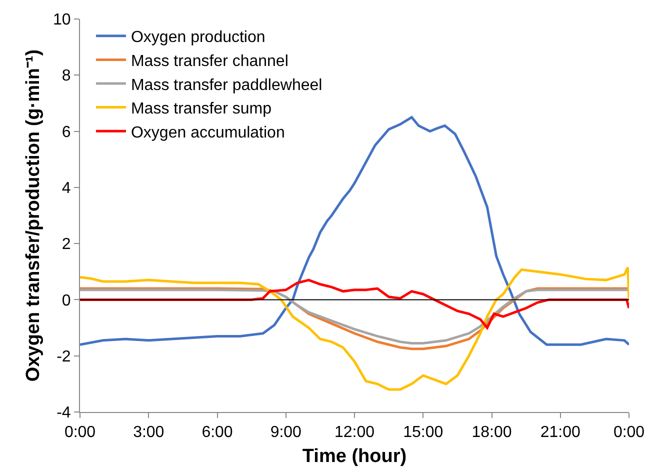 The height and width of the screenshot is (475, 657). What do you see at coordinates (66, 245) in the screenshot?
I see `y-tick-label: 2` at bounding box center [66, 245].